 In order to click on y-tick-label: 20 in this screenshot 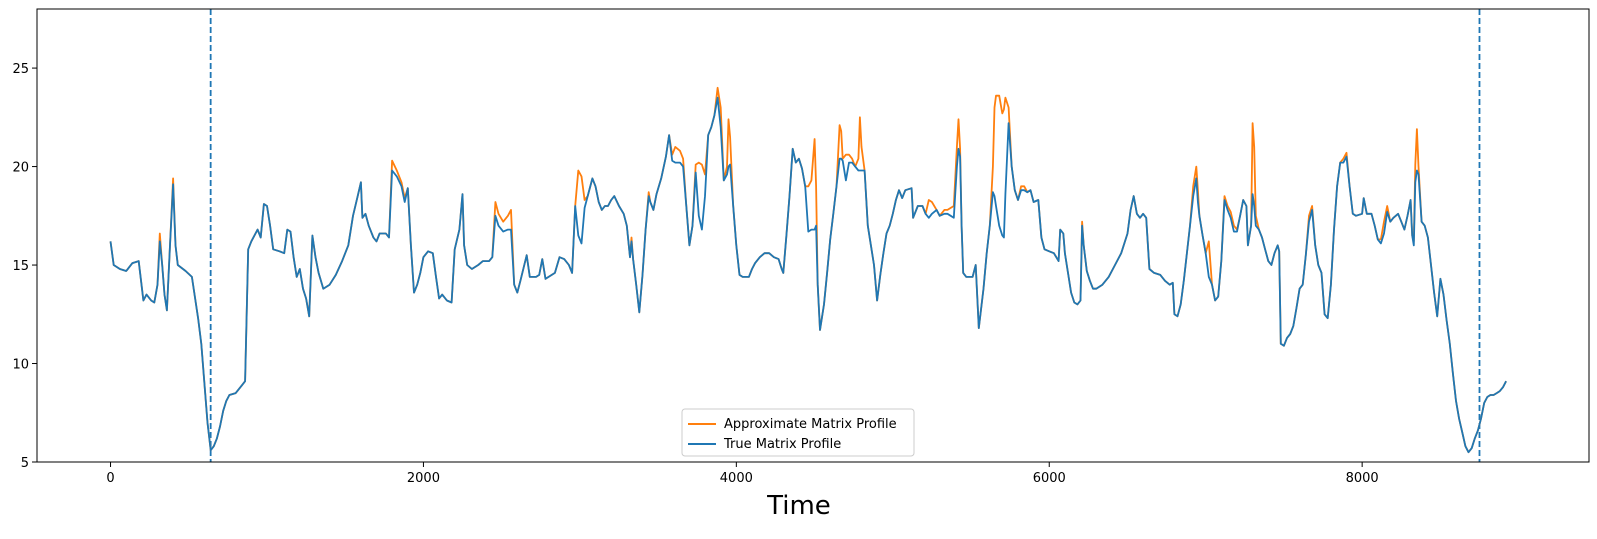, I will do `click(20, 168)`.